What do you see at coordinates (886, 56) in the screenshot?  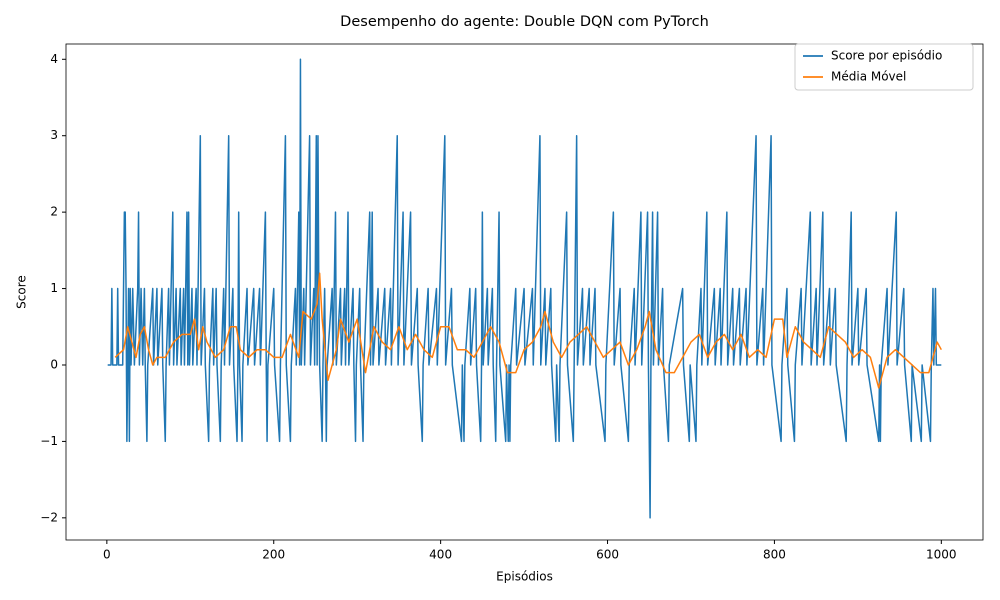 I see `legend-label: Score por episódio` at bounding box center [886, 56].